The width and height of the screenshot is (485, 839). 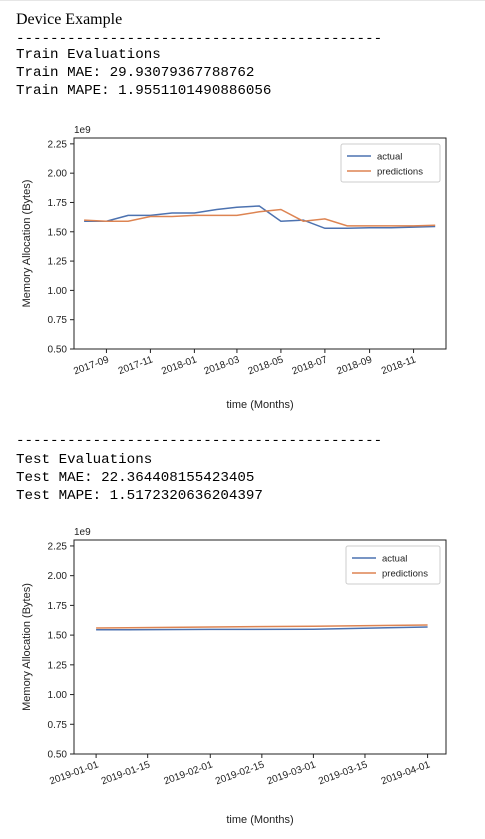 I want to click on x-tick-label: 2019-01-15, so click(x=126, y=773).